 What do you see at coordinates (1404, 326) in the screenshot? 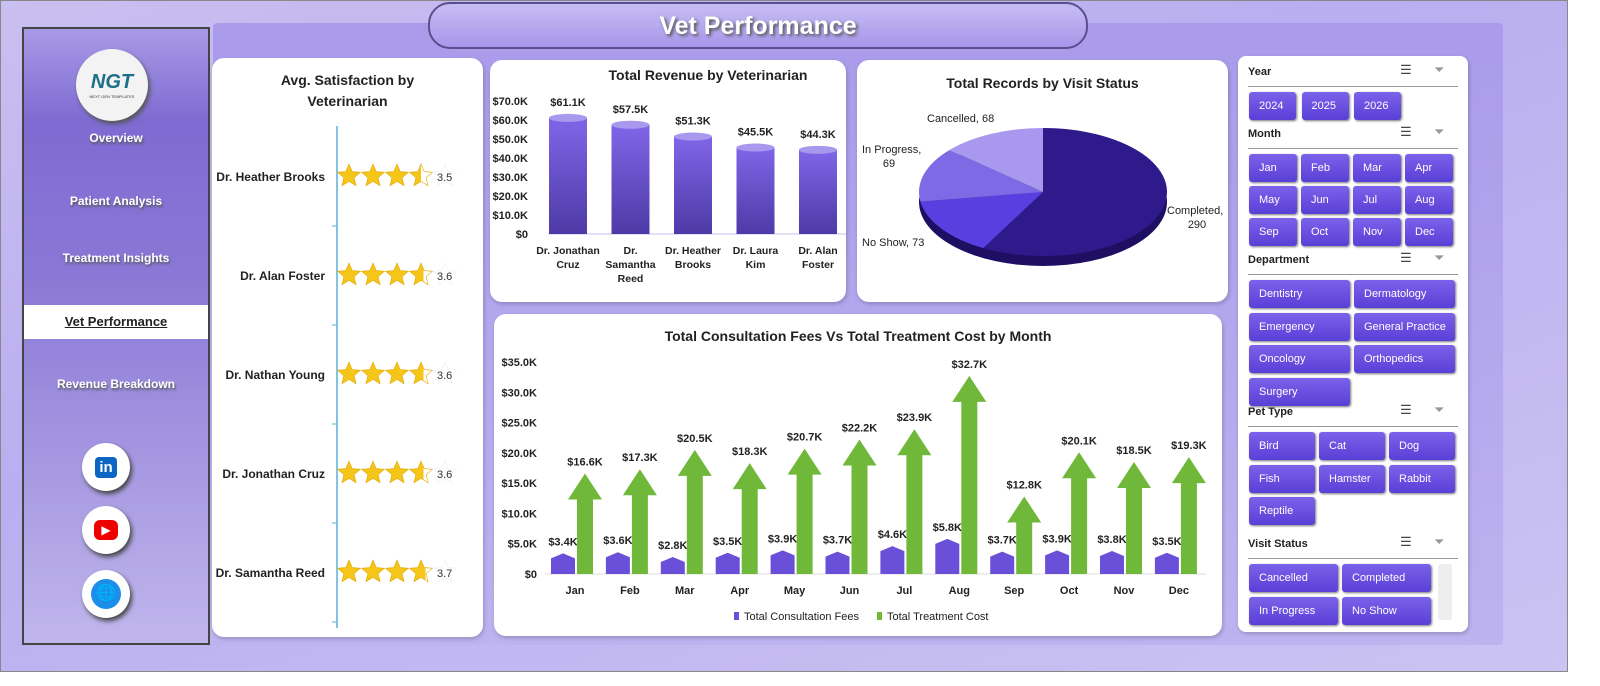
I see `department-option-general-practice: General Practice` at bounding box center [1404, 326].